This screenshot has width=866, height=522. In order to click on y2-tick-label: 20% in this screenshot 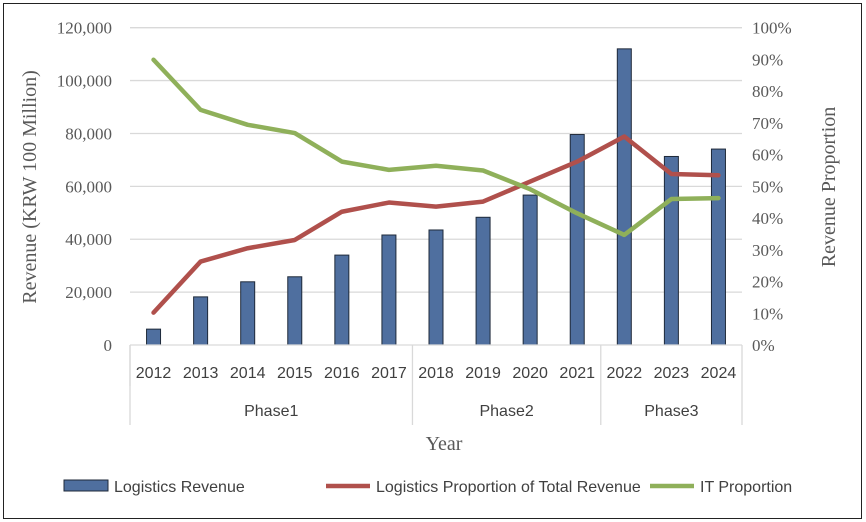, I will do `click(767, 282)`.